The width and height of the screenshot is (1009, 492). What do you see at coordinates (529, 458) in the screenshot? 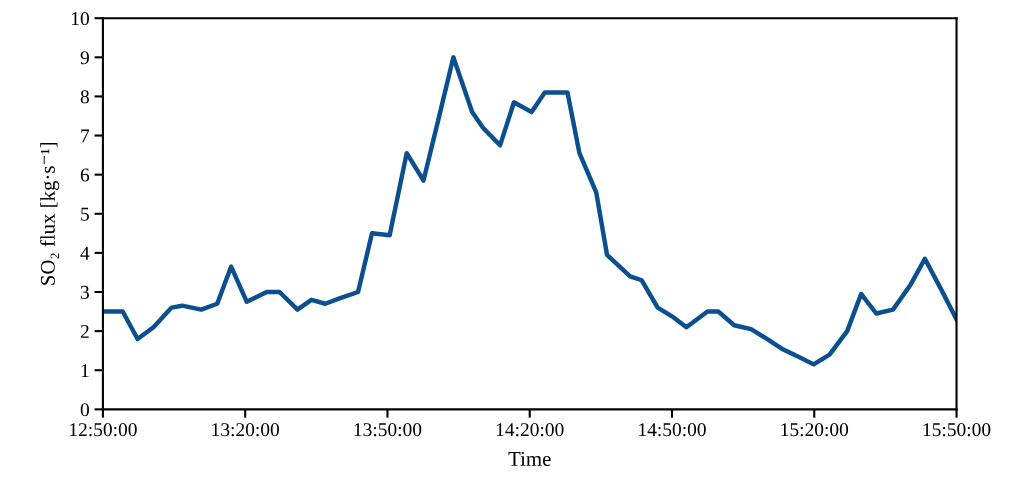
I see `x-axis-title: Time` at bounding box center [529, 458].